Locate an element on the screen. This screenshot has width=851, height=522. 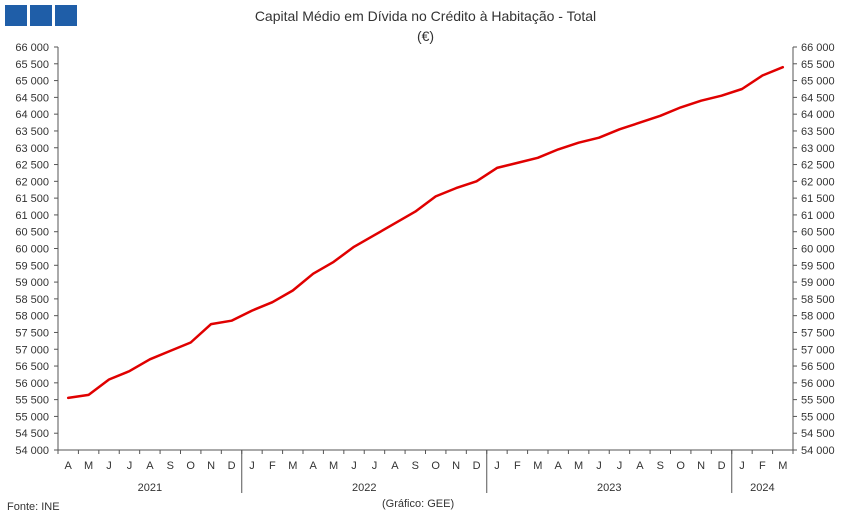
y-tick-label-left: 63 500 is located at coordinates (32, 132).